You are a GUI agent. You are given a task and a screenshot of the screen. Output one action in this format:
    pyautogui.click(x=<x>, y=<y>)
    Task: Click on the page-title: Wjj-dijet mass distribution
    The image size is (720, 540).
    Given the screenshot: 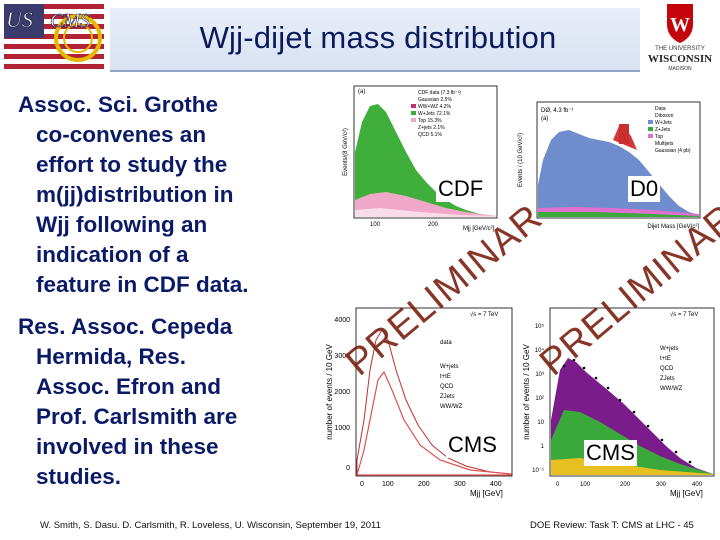 What is the action you would take?
    pyautogui.click(x=378, y=37)
    